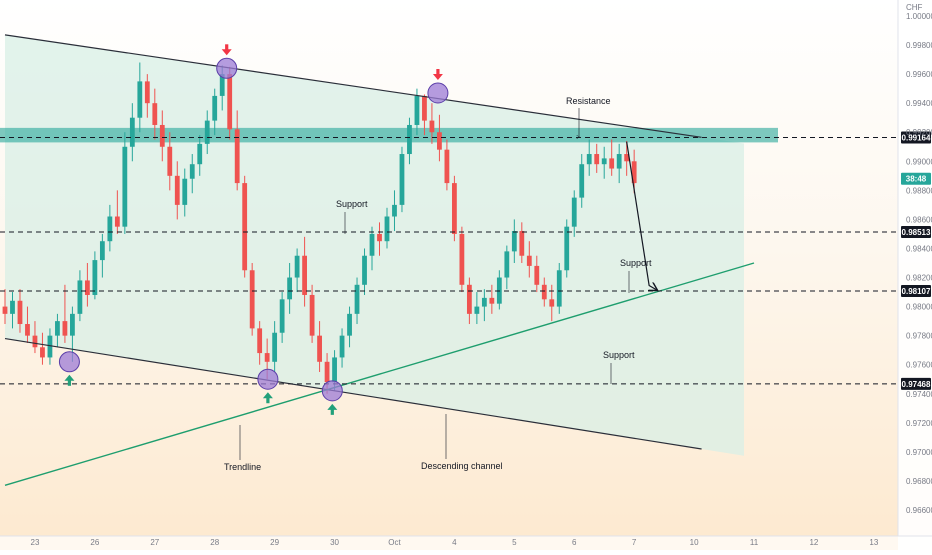  Describe the element at coordinates (619, 355) in the screenshot. I see `support-label-3: Support` at that location.